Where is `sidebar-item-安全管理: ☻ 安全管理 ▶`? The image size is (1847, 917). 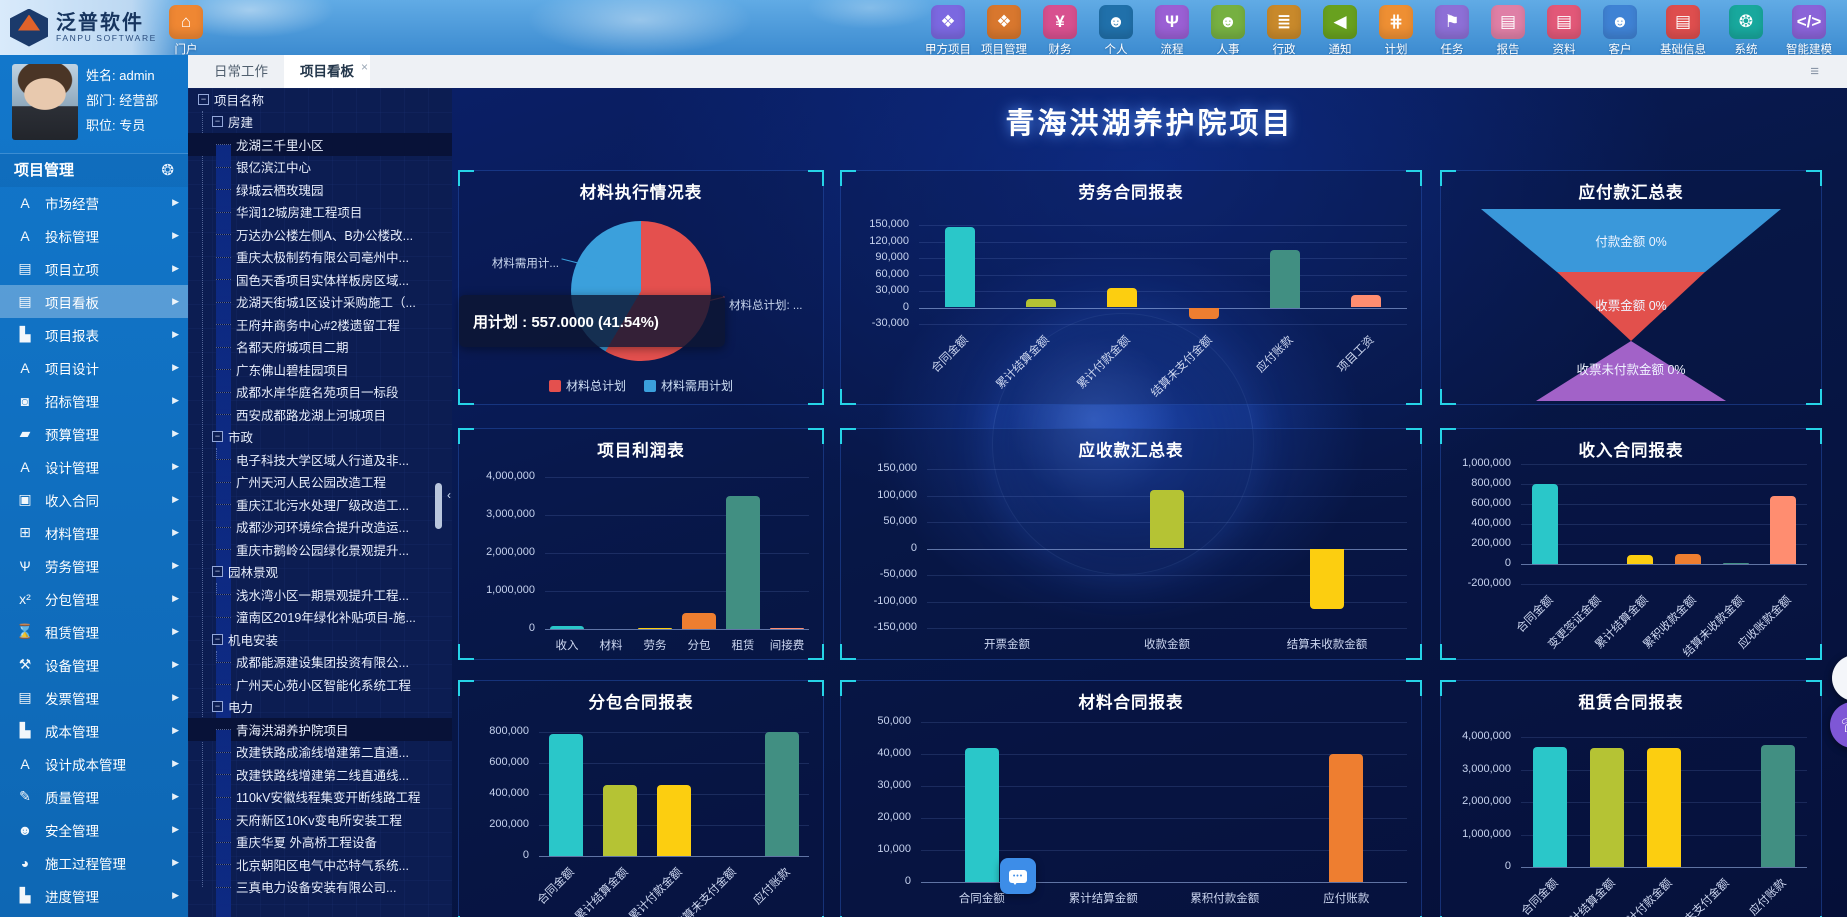 sidebar-item-安全管理: ☻ 安全管理 ▶ is located at coordinates (94, 829).